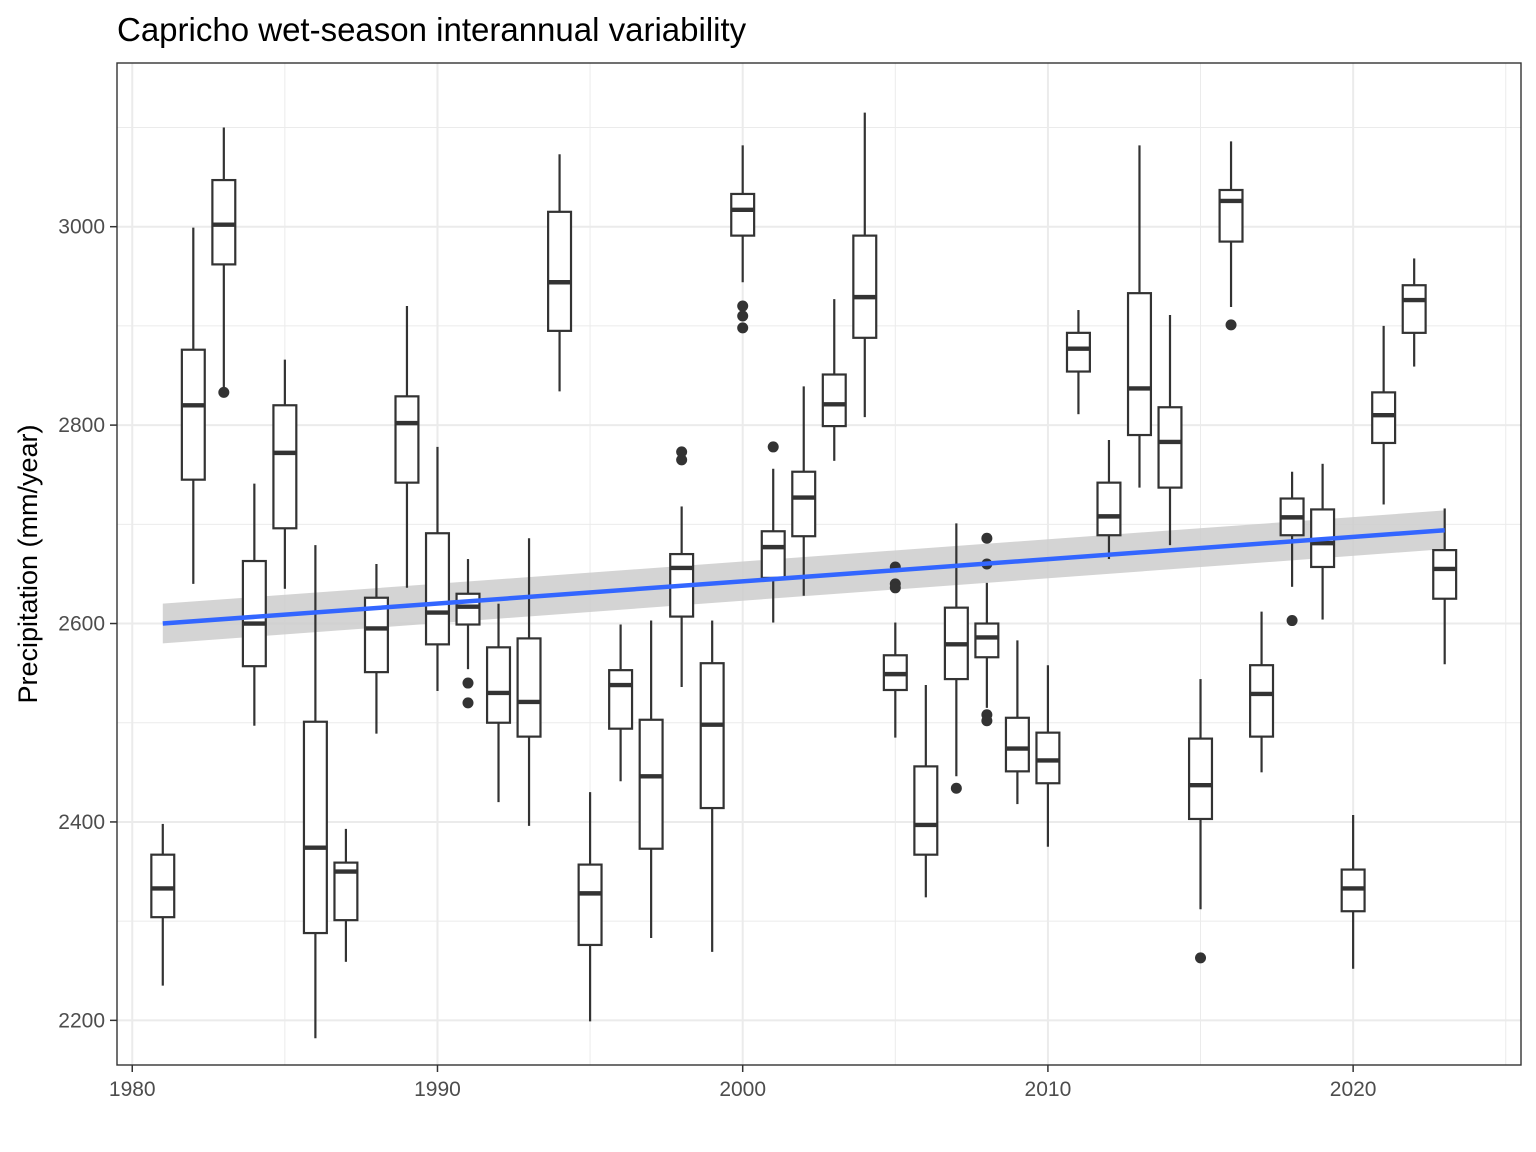  Describe the element at coordinates (28, 563) in the screenshot. I see `y-axis-title: Precipitation (mm/year)` at that location.